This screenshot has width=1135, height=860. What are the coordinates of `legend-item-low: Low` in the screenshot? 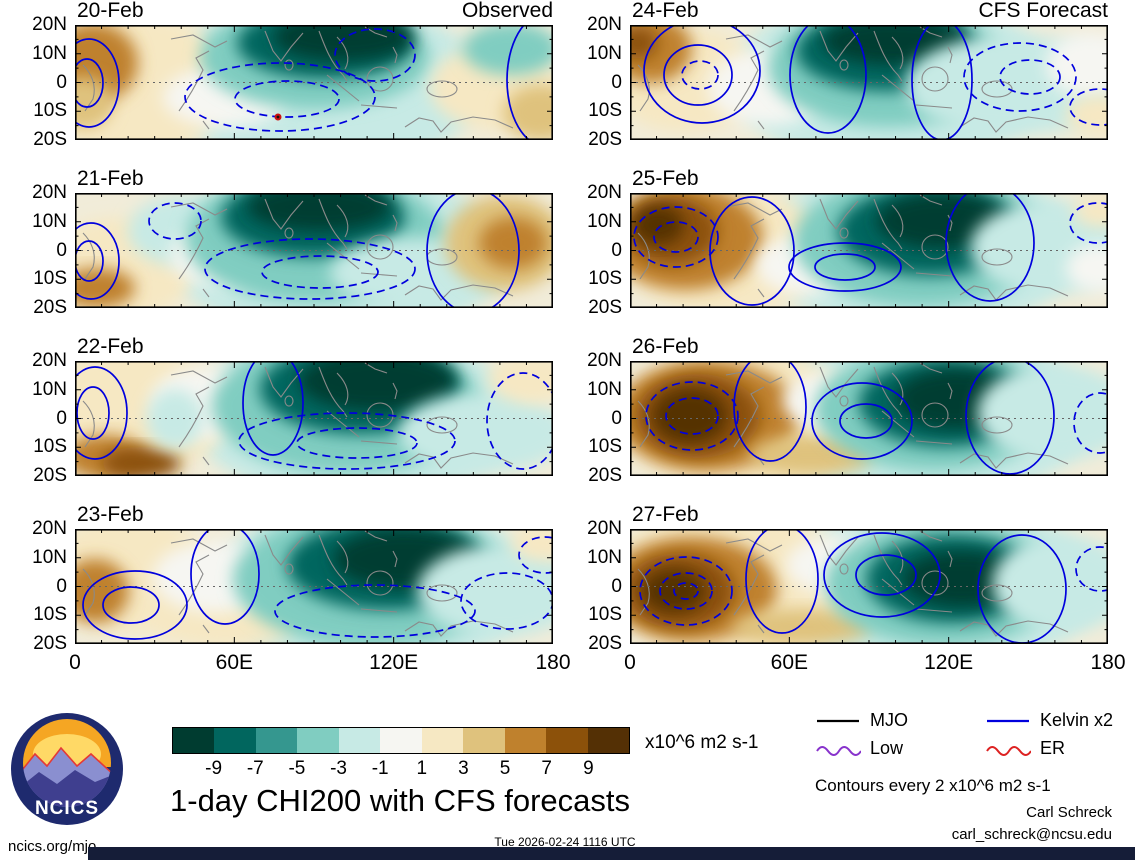 It's located at (859, 748).